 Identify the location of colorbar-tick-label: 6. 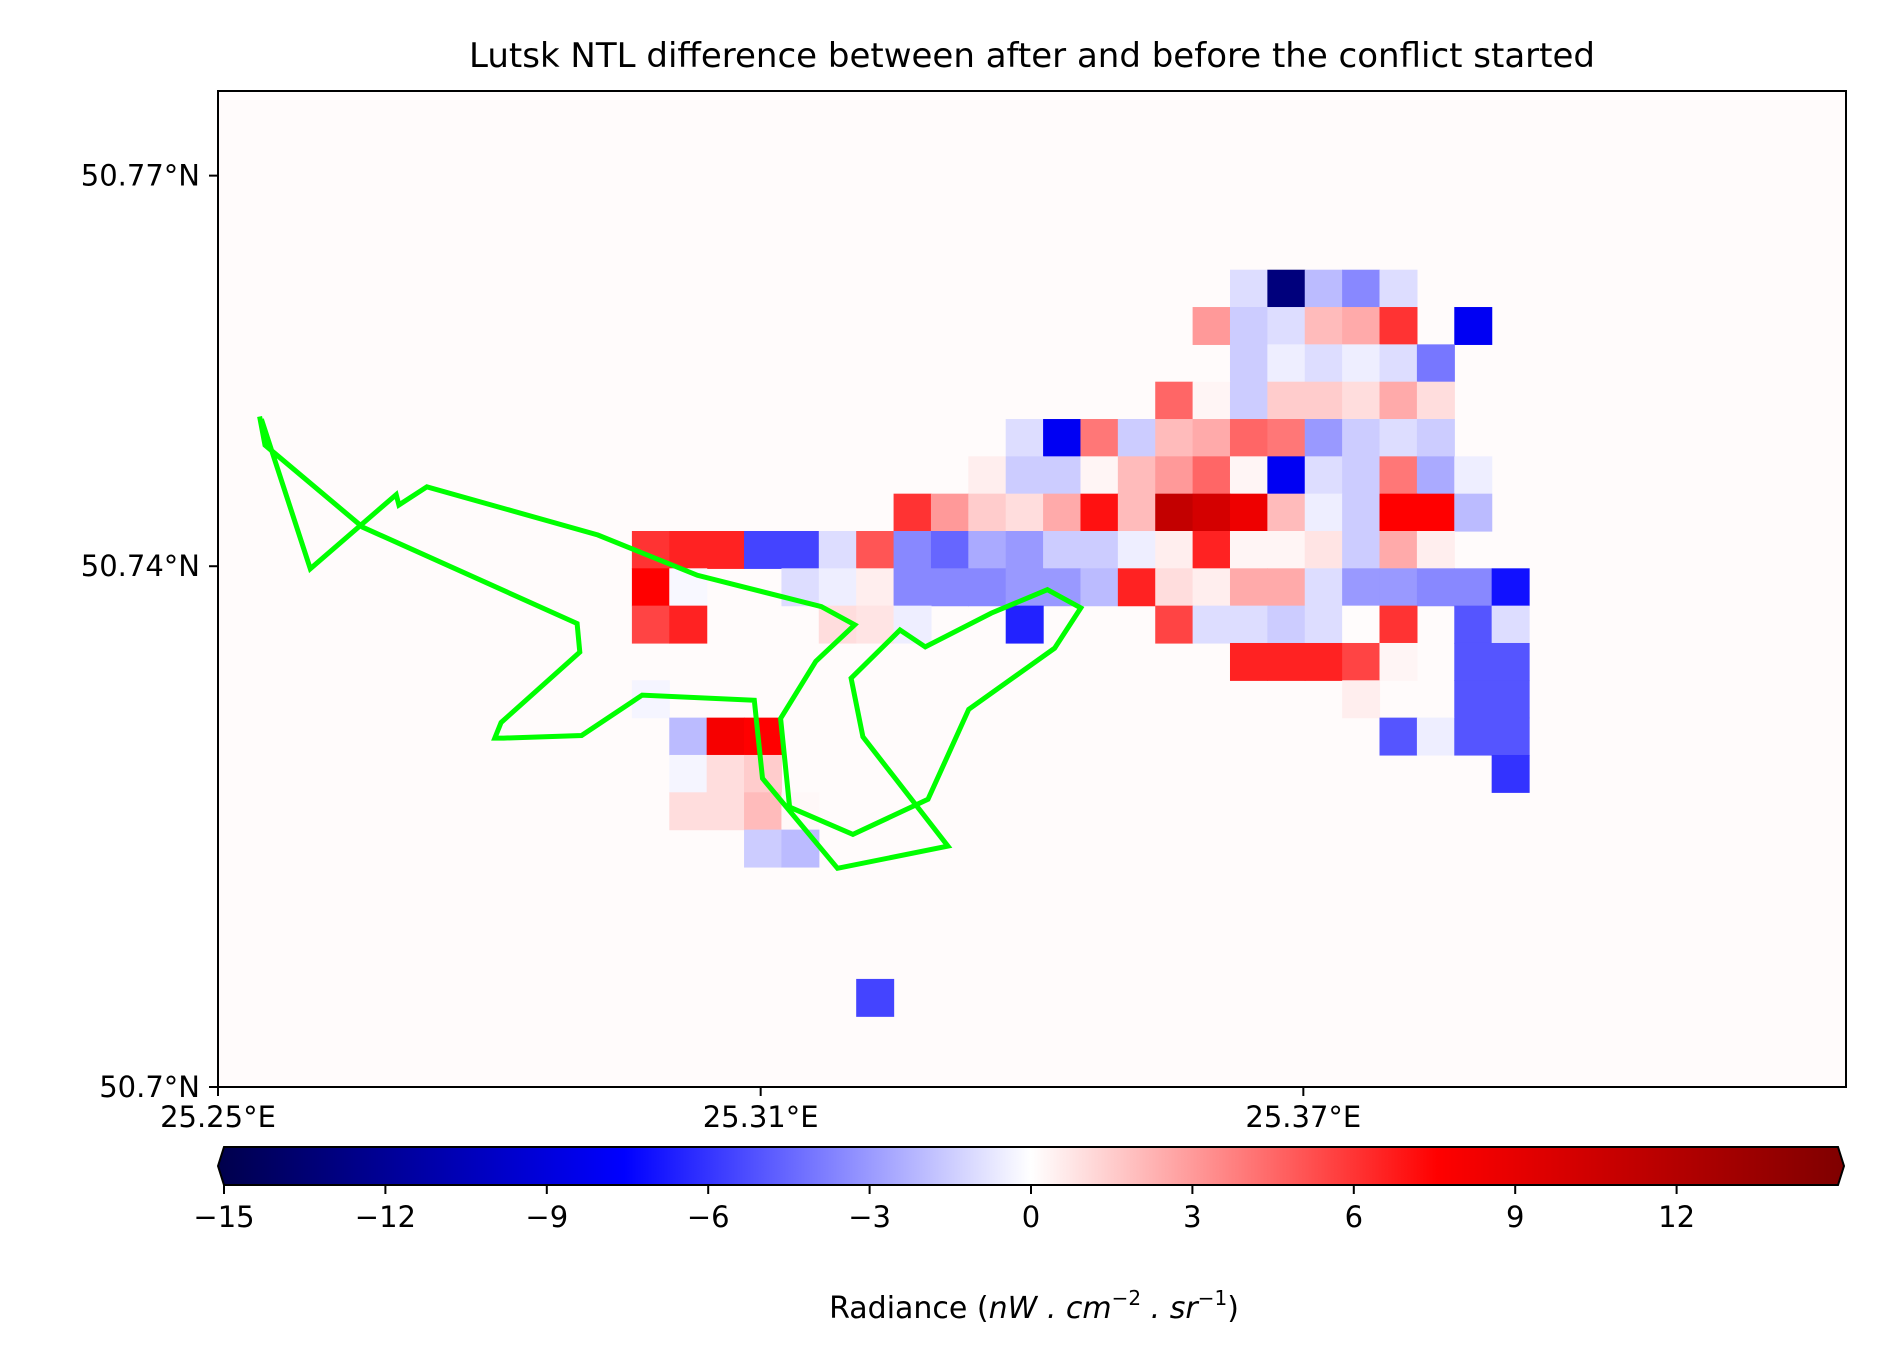
(1354, 1217).